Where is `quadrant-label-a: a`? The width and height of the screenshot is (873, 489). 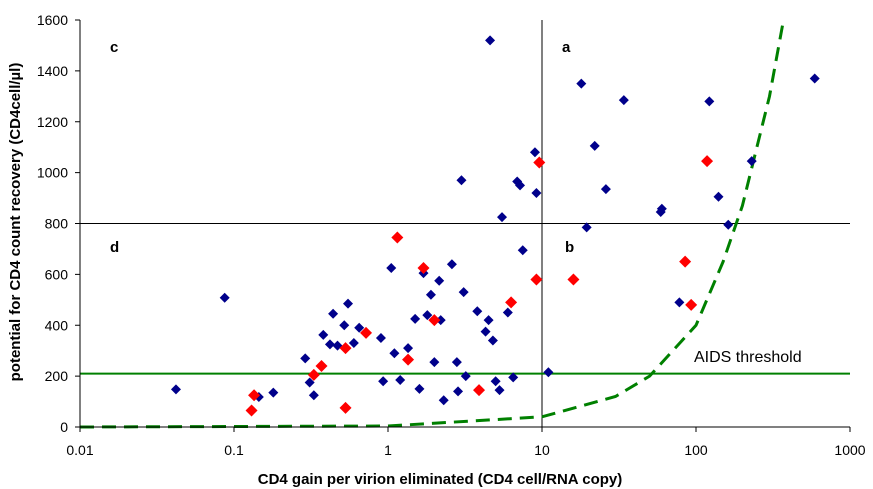
quadrant-label-a: a is located at coordinates (566, 47).